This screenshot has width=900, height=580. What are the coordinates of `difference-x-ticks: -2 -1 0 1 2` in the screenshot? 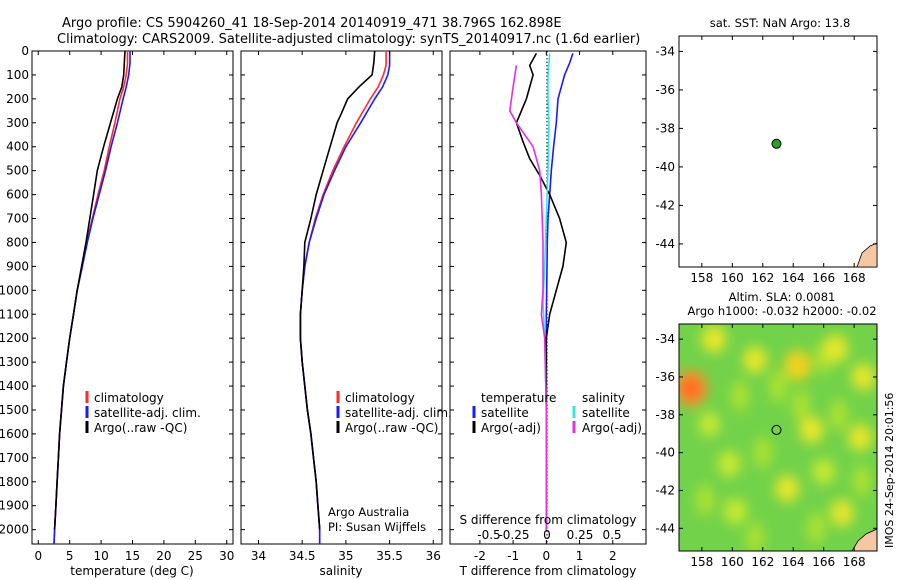 It's located at (545, 307).